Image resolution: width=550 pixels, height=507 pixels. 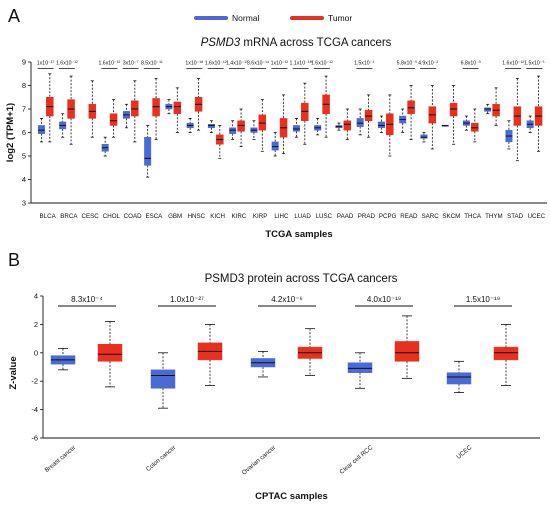 I want to click on panel-a-normal-pcpg-box, so click(x=381, y=125).